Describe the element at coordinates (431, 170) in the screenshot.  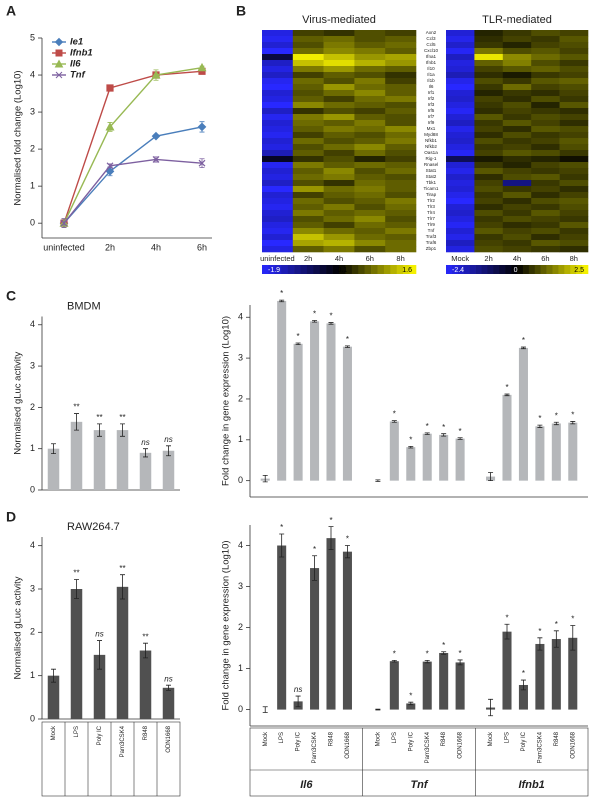
I see `row-label: Stat1` at that location.